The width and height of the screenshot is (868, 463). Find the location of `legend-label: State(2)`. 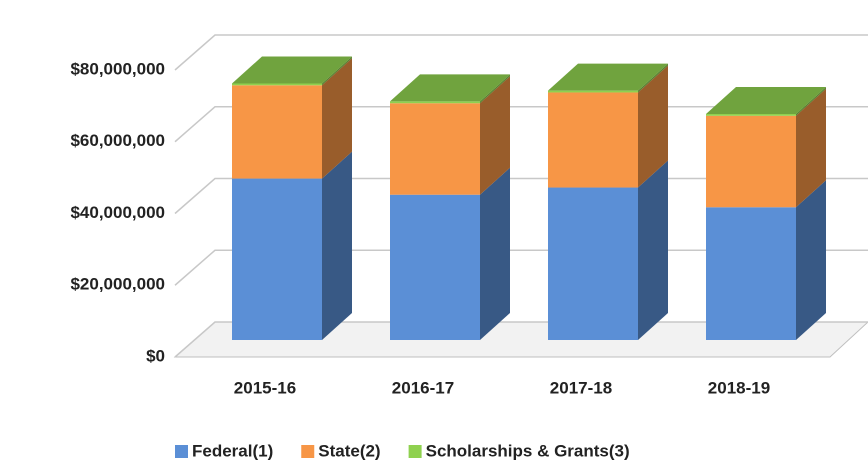

legend-label: State(2) is located at coordinates (349, 450).